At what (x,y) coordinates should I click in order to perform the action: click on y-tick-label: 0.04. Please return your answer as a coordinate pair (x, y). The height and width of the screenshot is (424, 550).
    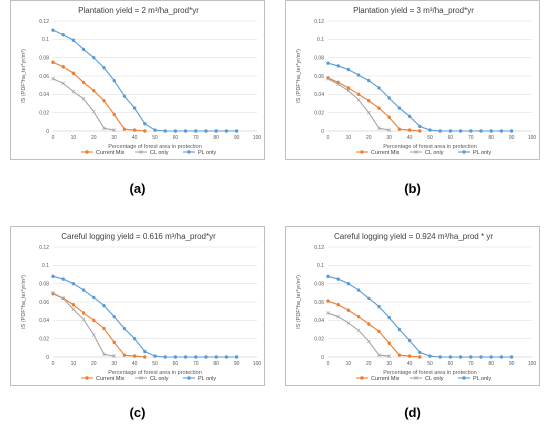
    Looking at the image, I should click on (44, 321).